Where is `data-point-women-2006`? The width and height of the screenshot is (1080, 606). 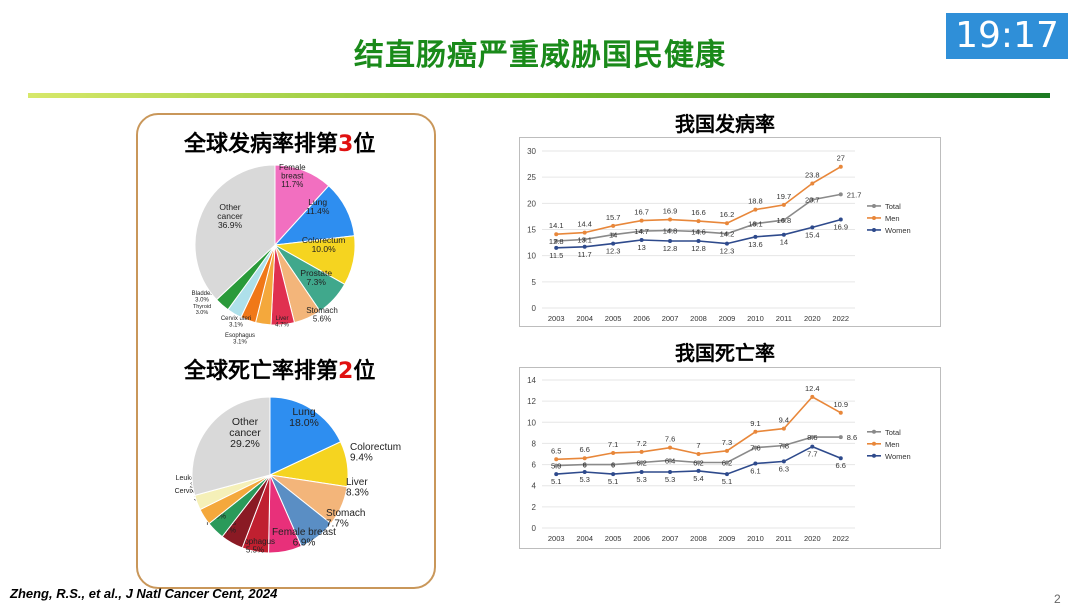
data-point-women-2006 is located at coordinates (641, 471).